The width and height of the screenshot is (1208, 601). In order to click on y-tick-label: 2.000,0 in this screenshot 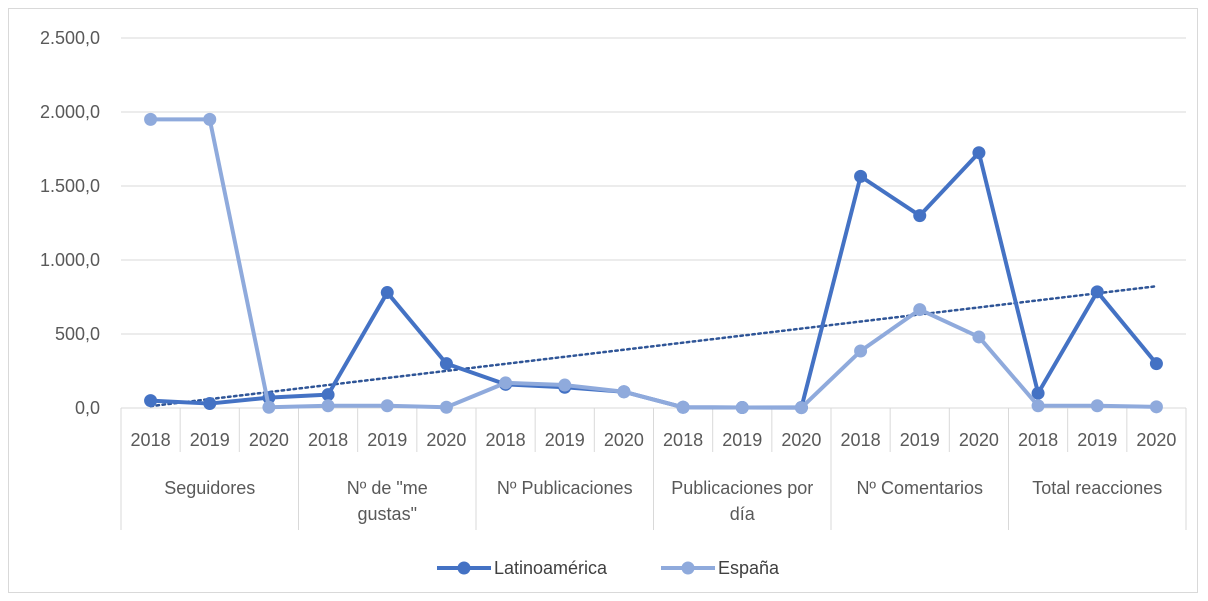, I will do `click(70, 112)`.